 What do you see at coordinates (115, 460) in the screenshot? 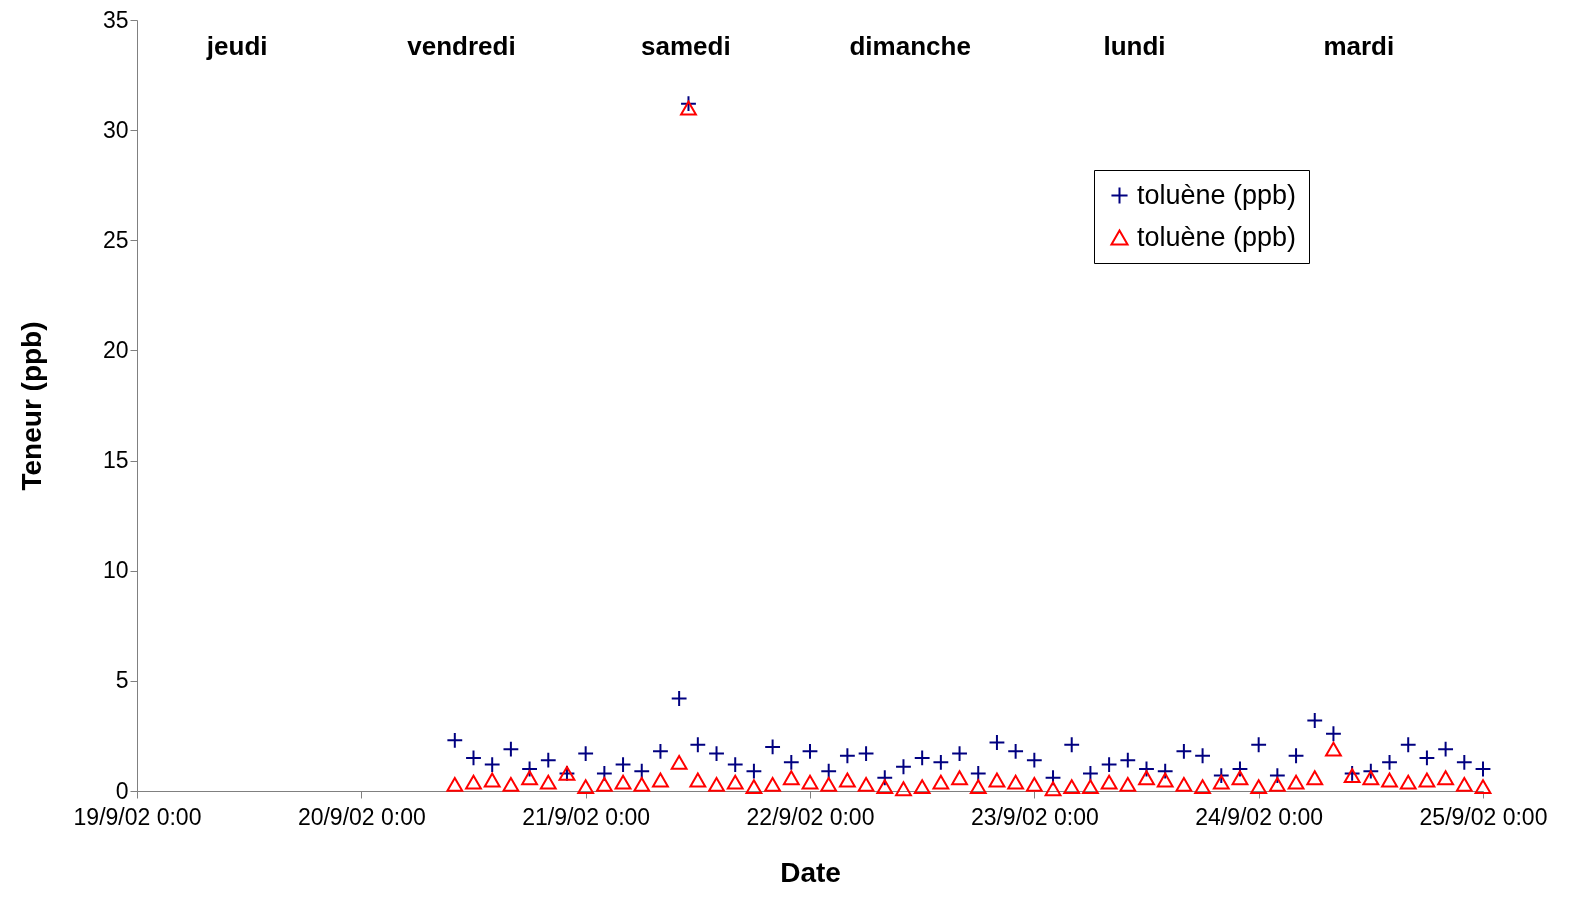
I see `y-tick-label: 15` at bounding box center [115, 460].